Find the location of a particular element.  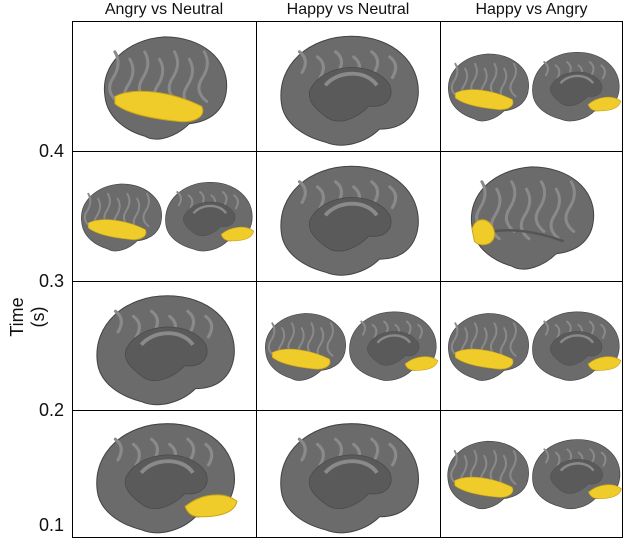

column-header-happy-vs-neutral: Happy vs Neutral is located at coordinates (348, 9).